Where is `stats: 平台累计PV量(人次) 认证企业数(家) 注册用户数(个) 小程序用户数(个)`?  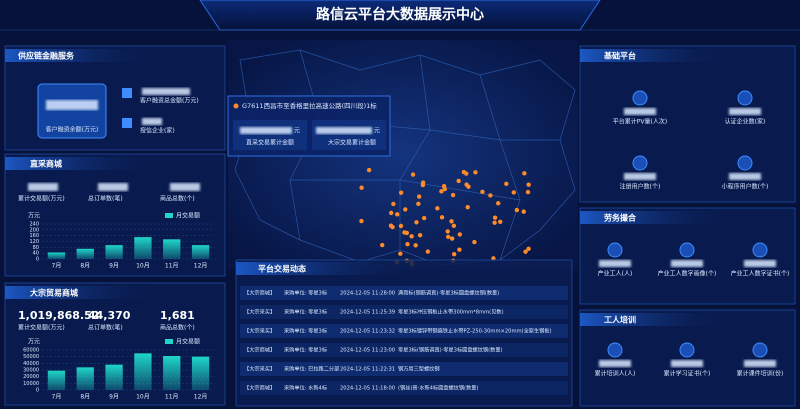 stats: 平台累计PV量(人次) 认证企业数(家) 注册用户数(个) 小程序用户数(个) is located at coordinates (690, 140).